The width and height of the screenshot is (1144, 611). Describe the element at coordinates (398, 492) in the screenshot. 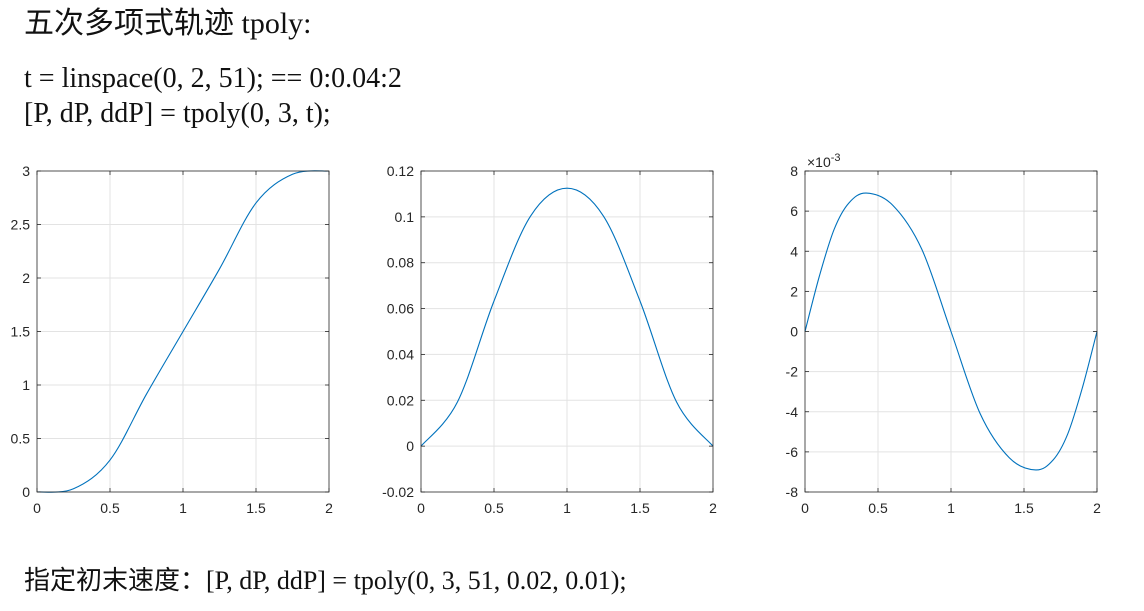

I see `y-tick-label: -0.02` at that location.